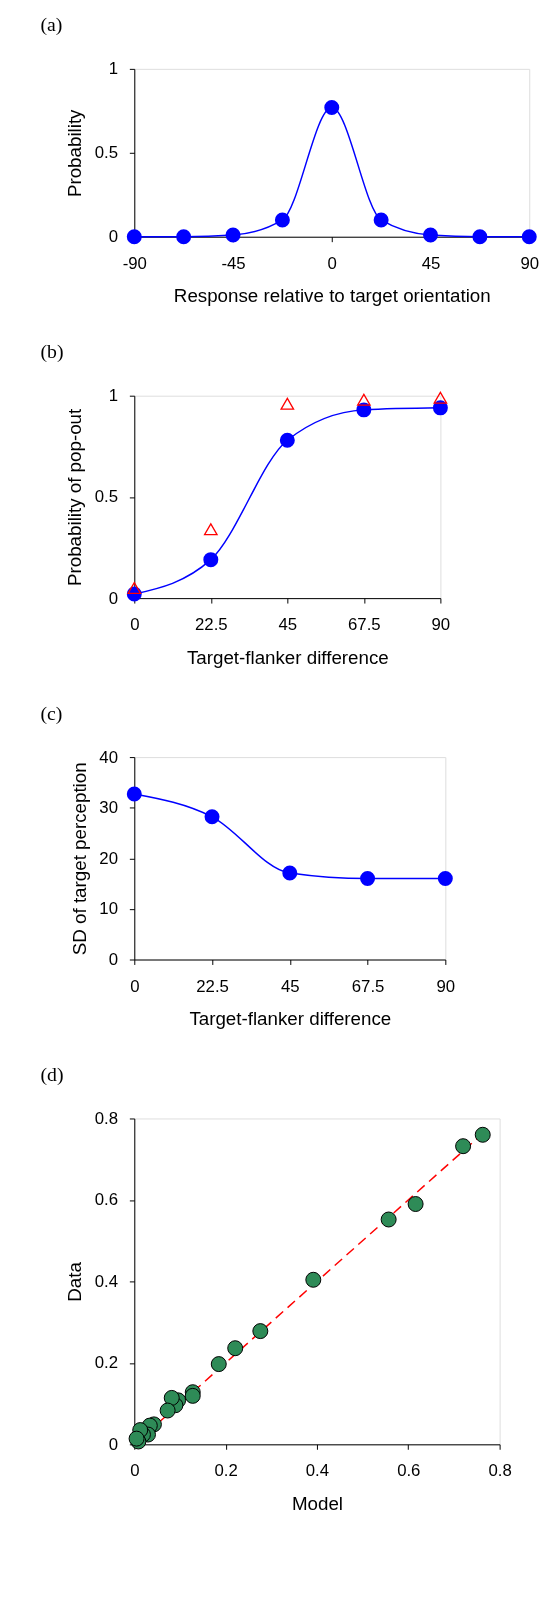 Image resolution: width=549 pixels, height=1612 pixels. I want to click on y-axis-title: Probability, so click(74, 153).